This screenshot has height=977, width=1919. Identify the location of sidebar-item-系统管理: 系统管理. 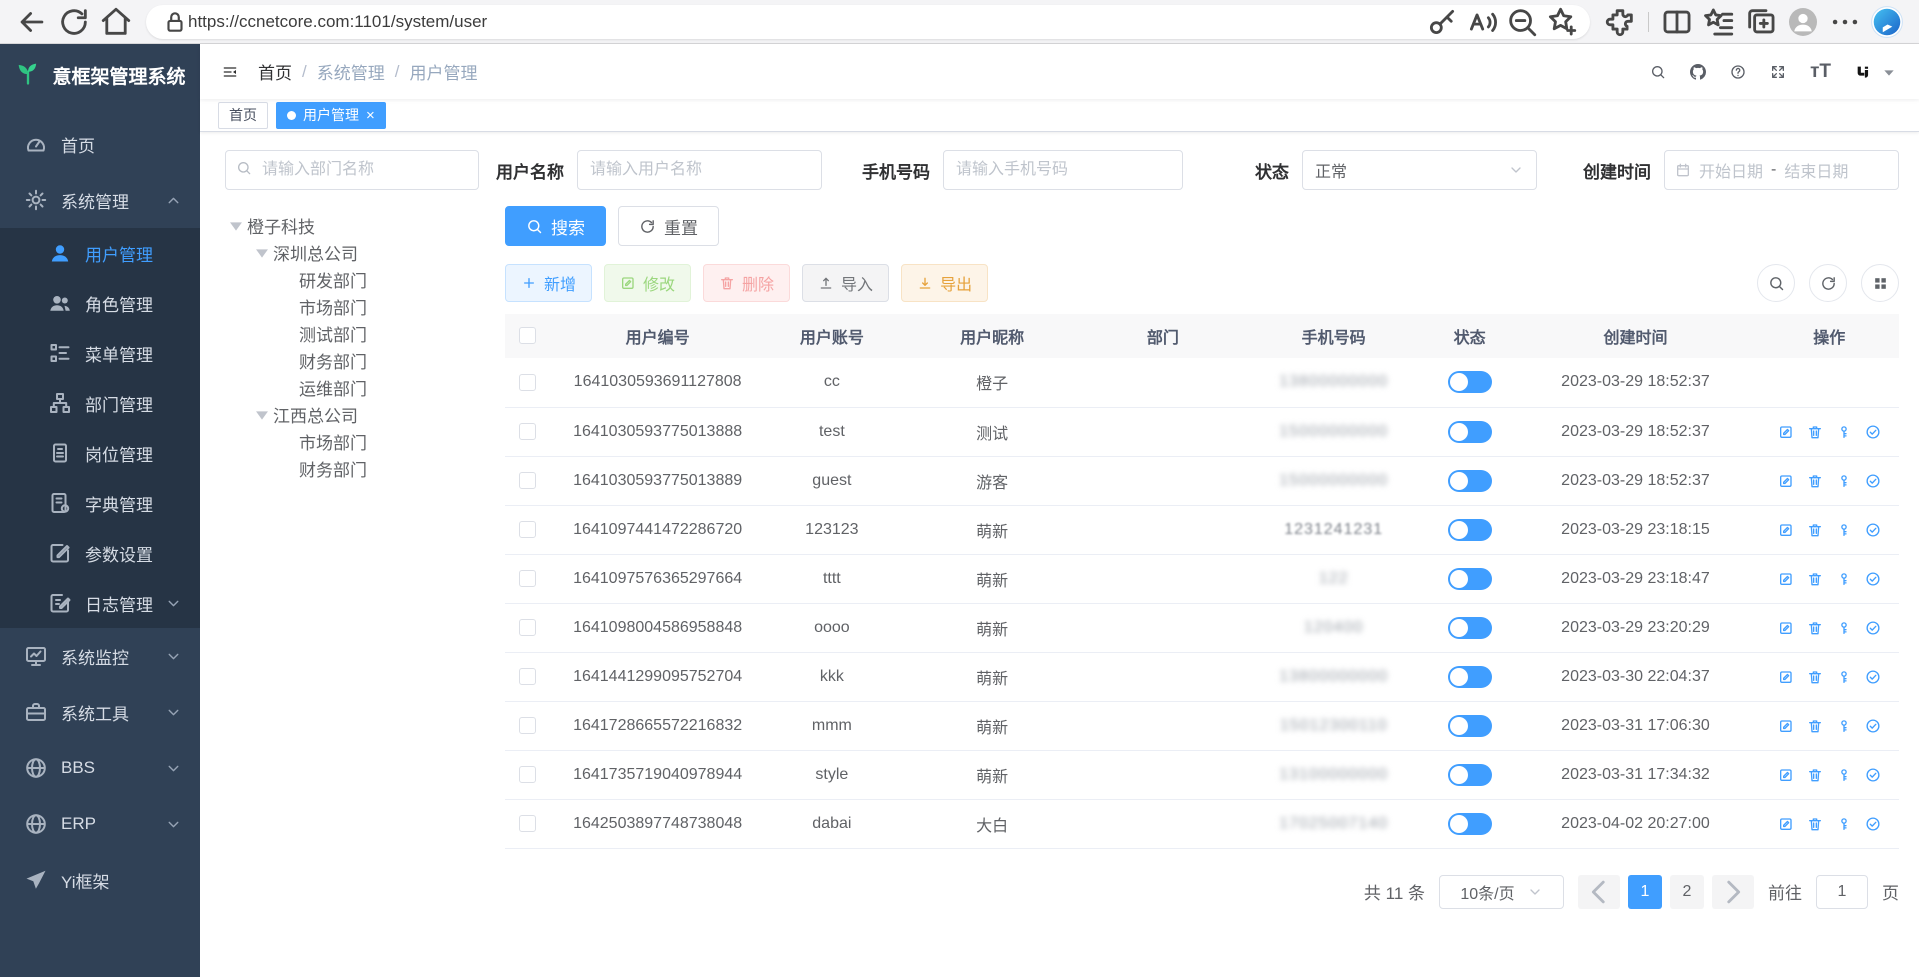
(100, 200).